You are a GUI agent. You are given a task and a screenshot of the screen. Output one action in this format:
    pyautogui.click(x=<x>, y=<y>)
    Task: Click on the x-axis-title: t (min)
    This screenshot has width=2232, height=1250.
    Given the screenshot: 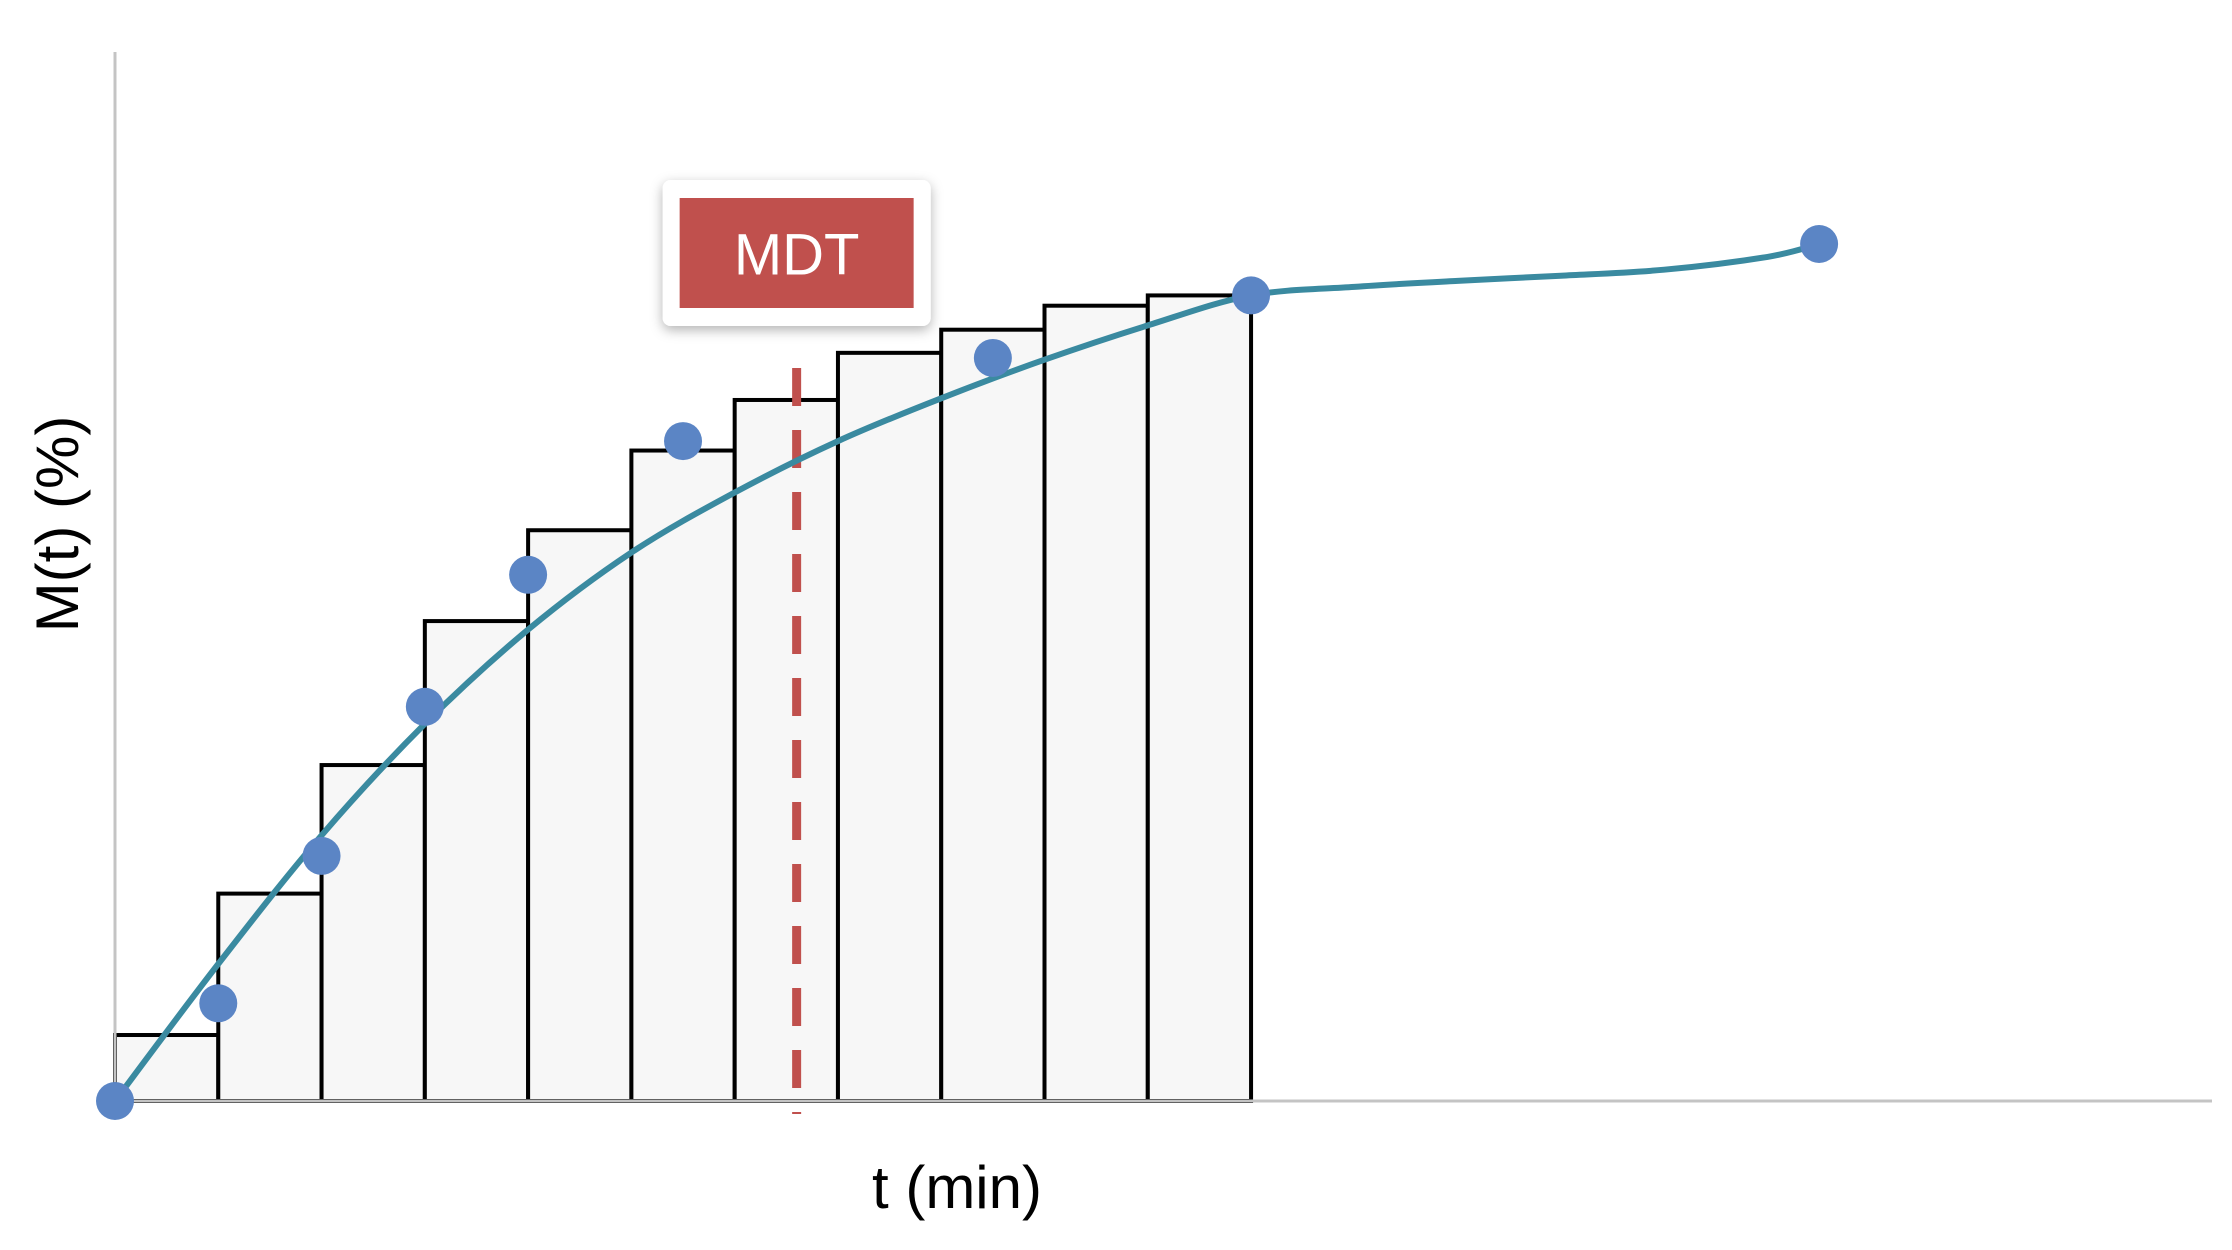 What is the action you would take?
    pyautogui.click(x=957, y=1187)
    